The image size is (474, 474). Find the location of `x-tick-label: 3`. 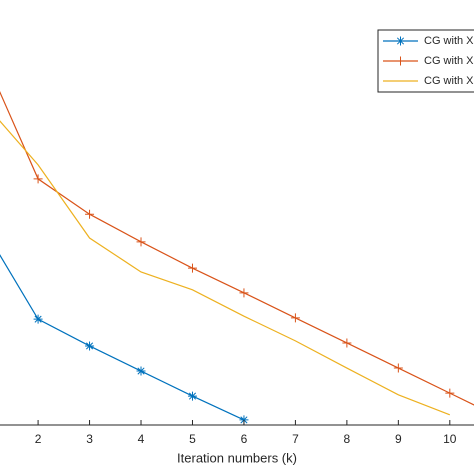

x-tick-label: 3 is located at coordinates (89, 439).